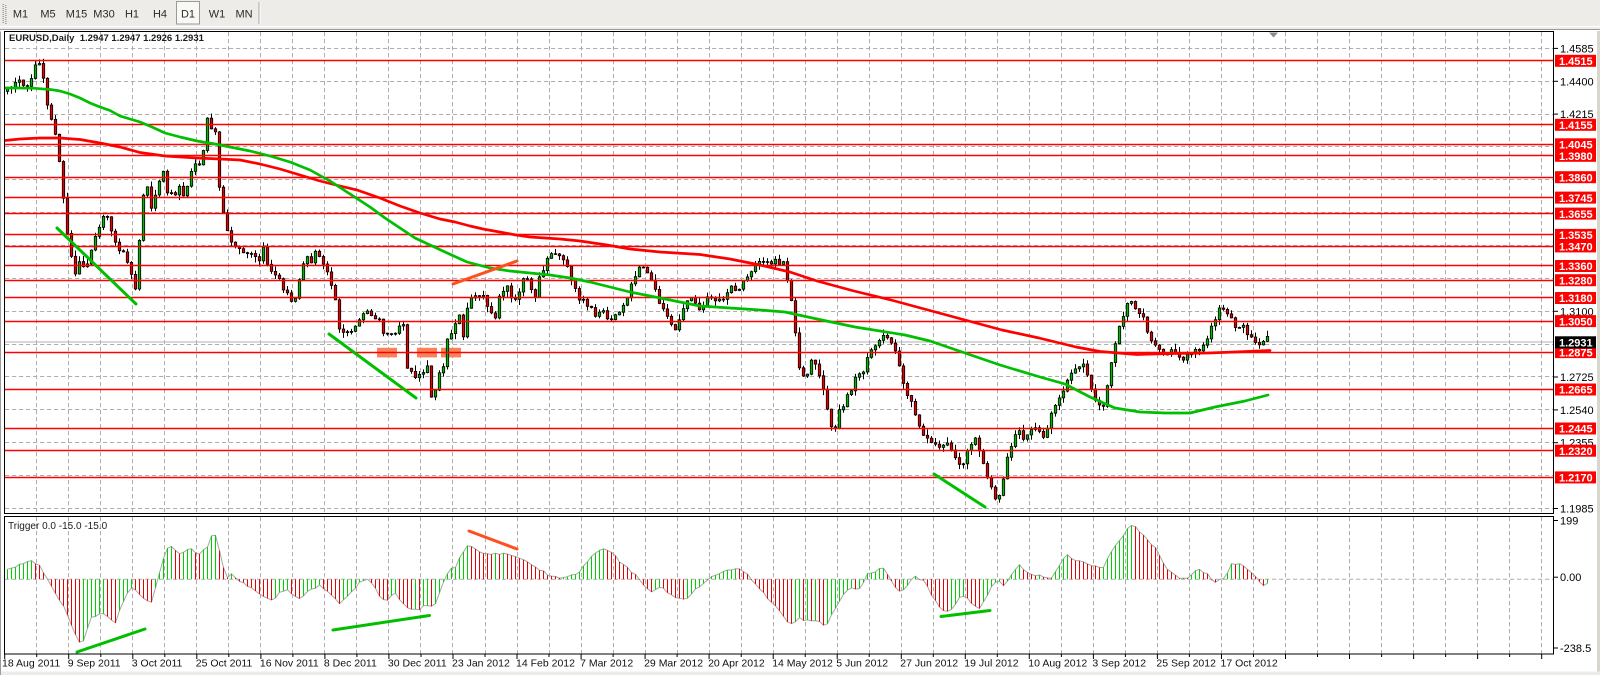  Describe the element at coordinates (1576, 452) in the screenshot. I see `svg-text: 1.2320` at that location.